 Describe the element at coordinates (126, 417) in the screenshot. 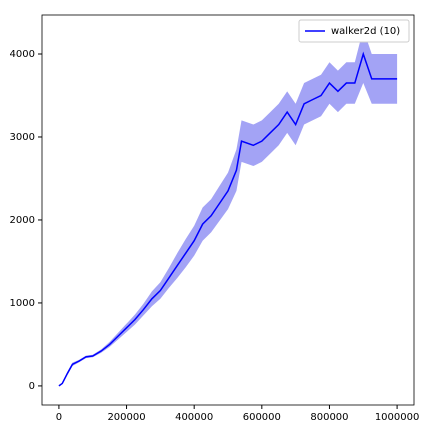

I see `x-tick-label: 200000` at that location.